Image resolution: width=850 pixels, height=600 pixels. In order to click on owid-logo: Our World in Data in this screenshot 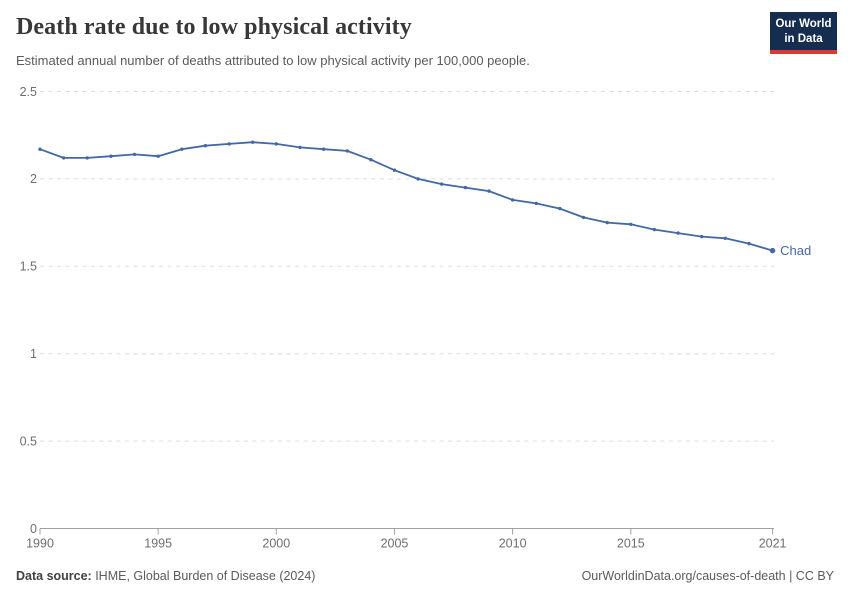, I will do `click(803, 33)`.